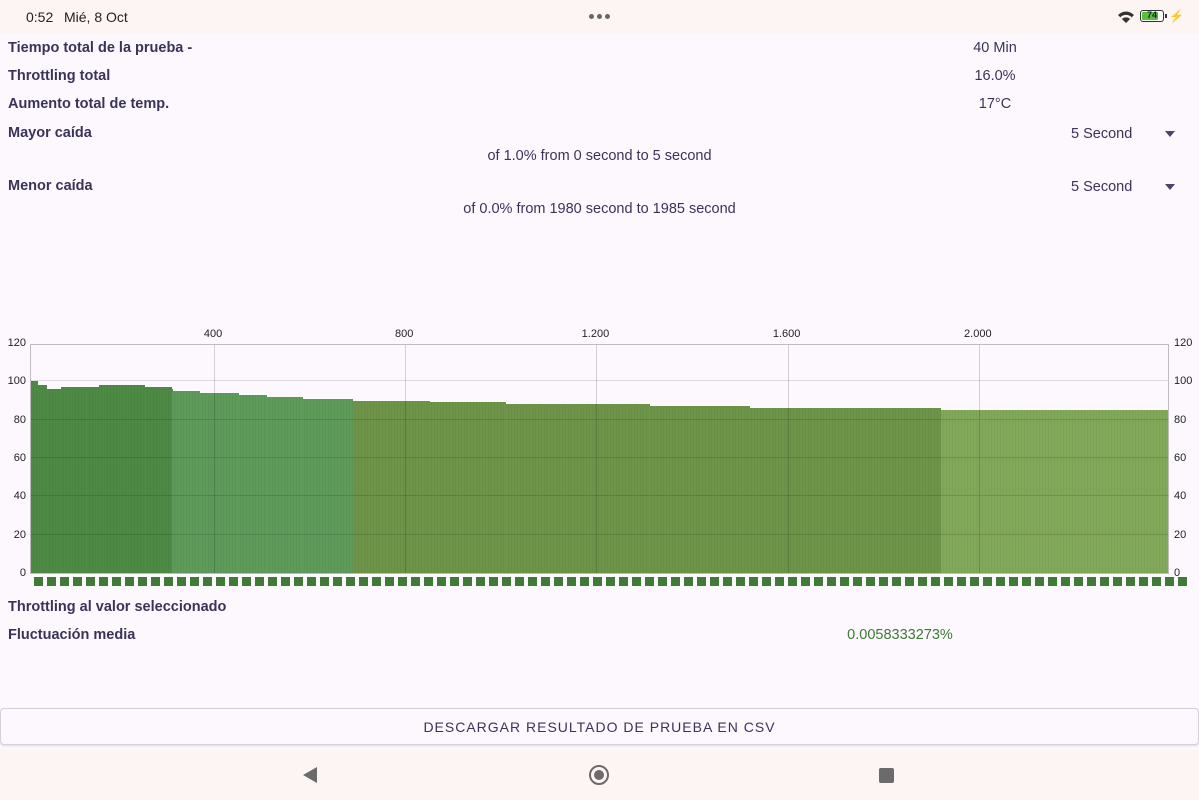 This screenshot has width=1199, height=800. What do you see at coordinates (1112, 134) in the screenshot?
I see `biggest-drop-interval-dropdown: 5 Second` at bounding box center [1112, 134].